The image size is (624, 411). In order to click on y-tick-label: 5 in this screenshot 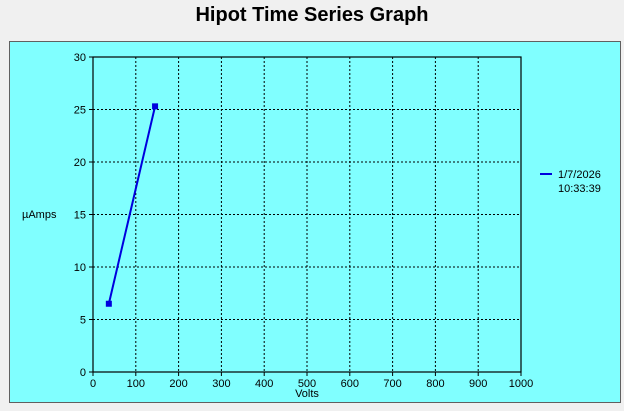, I will do `click(83, 321)`.